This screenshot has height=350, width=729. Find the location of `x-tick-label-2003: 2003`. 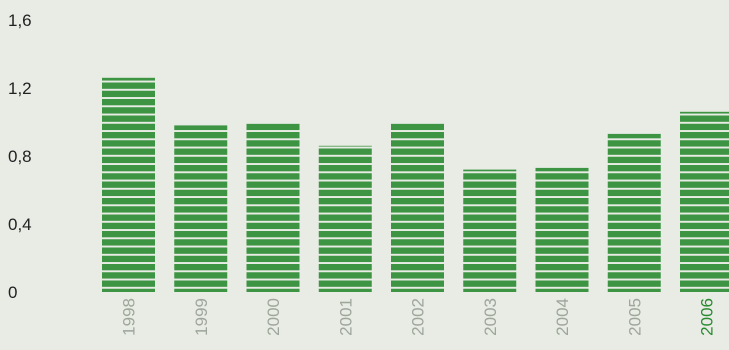

x-tick-label-2003: 2003 is located at coordinates (490, 317).